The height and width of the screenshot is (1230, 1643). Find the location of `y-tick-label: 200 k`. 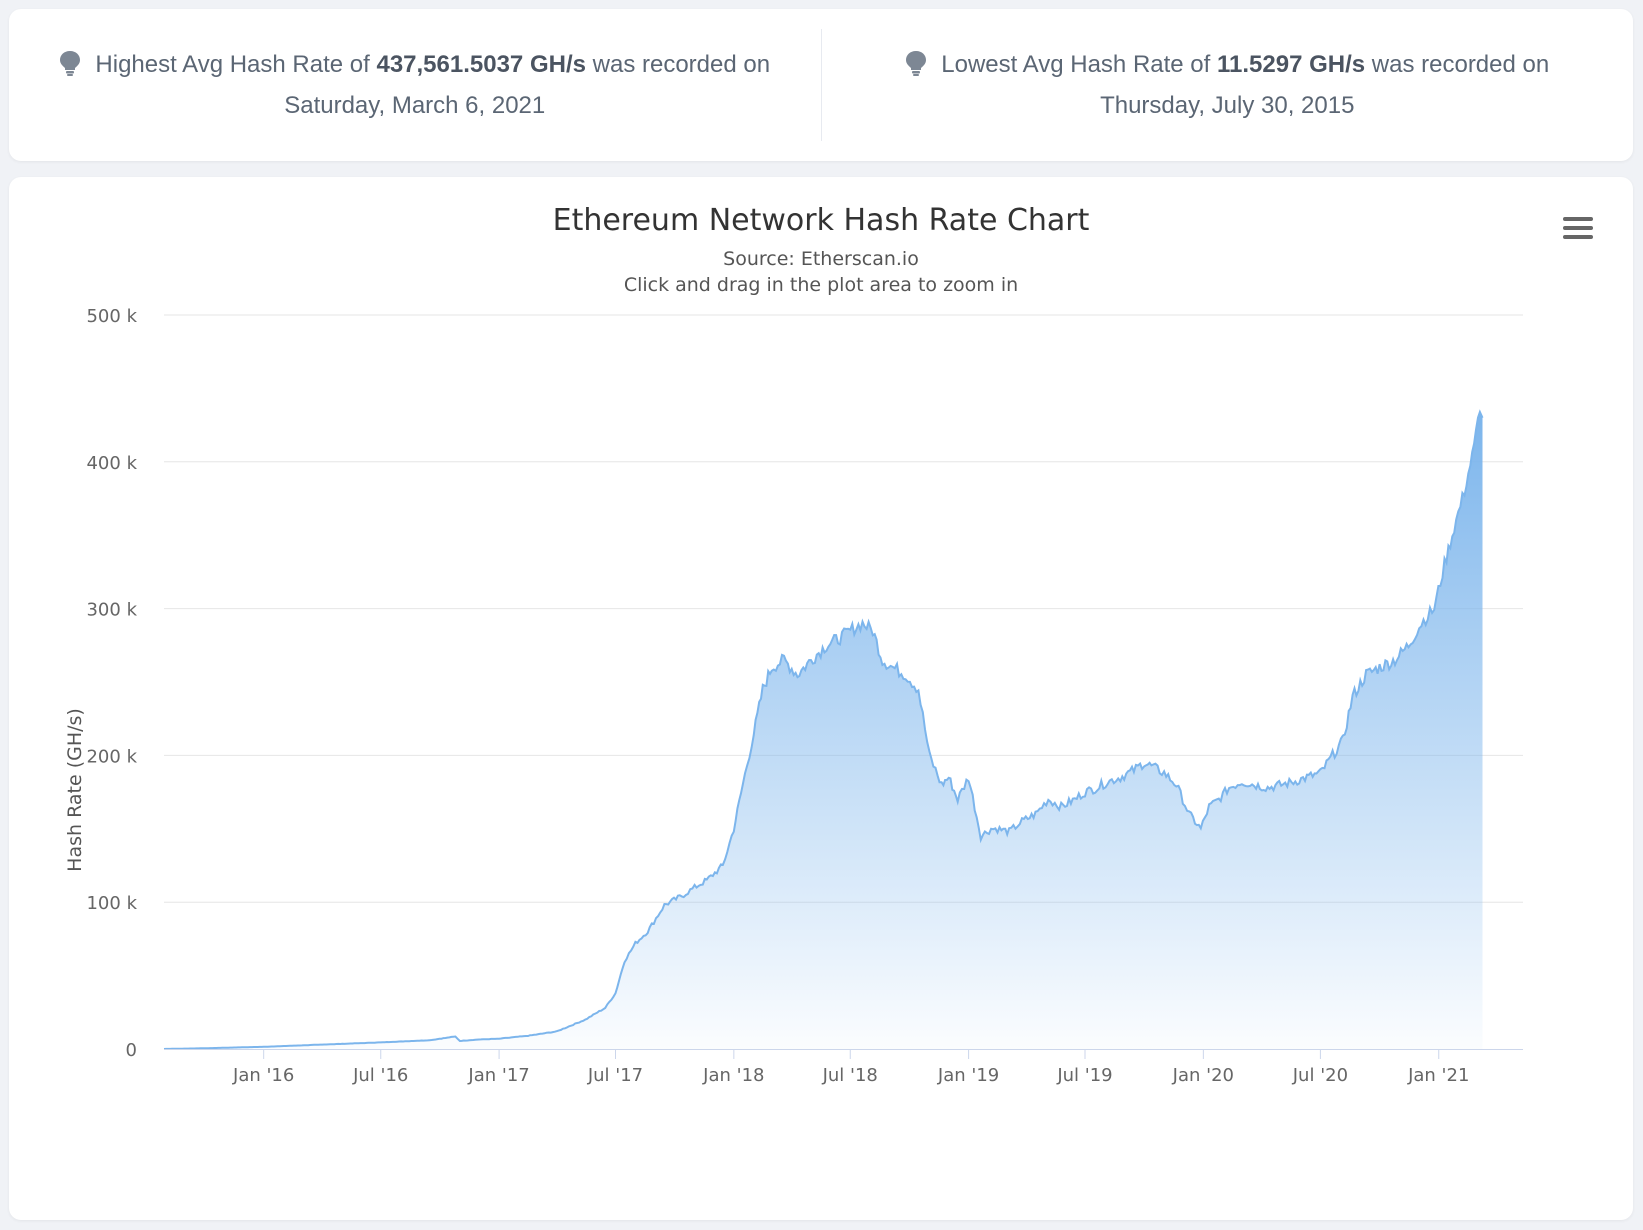

y-tick-label: 200 k is located at coordinates (111, 756).